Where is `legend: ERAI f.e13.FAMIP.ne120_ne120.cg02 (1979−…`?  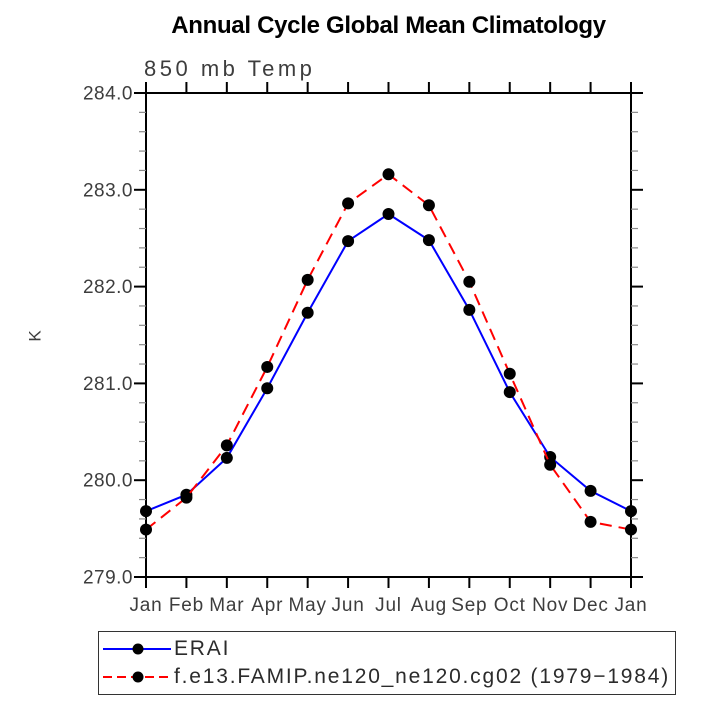 legend: ERAI f.e13.FAMIP.ne120_ne120.cg02 (1979−… is located at coordinates (387, 663).